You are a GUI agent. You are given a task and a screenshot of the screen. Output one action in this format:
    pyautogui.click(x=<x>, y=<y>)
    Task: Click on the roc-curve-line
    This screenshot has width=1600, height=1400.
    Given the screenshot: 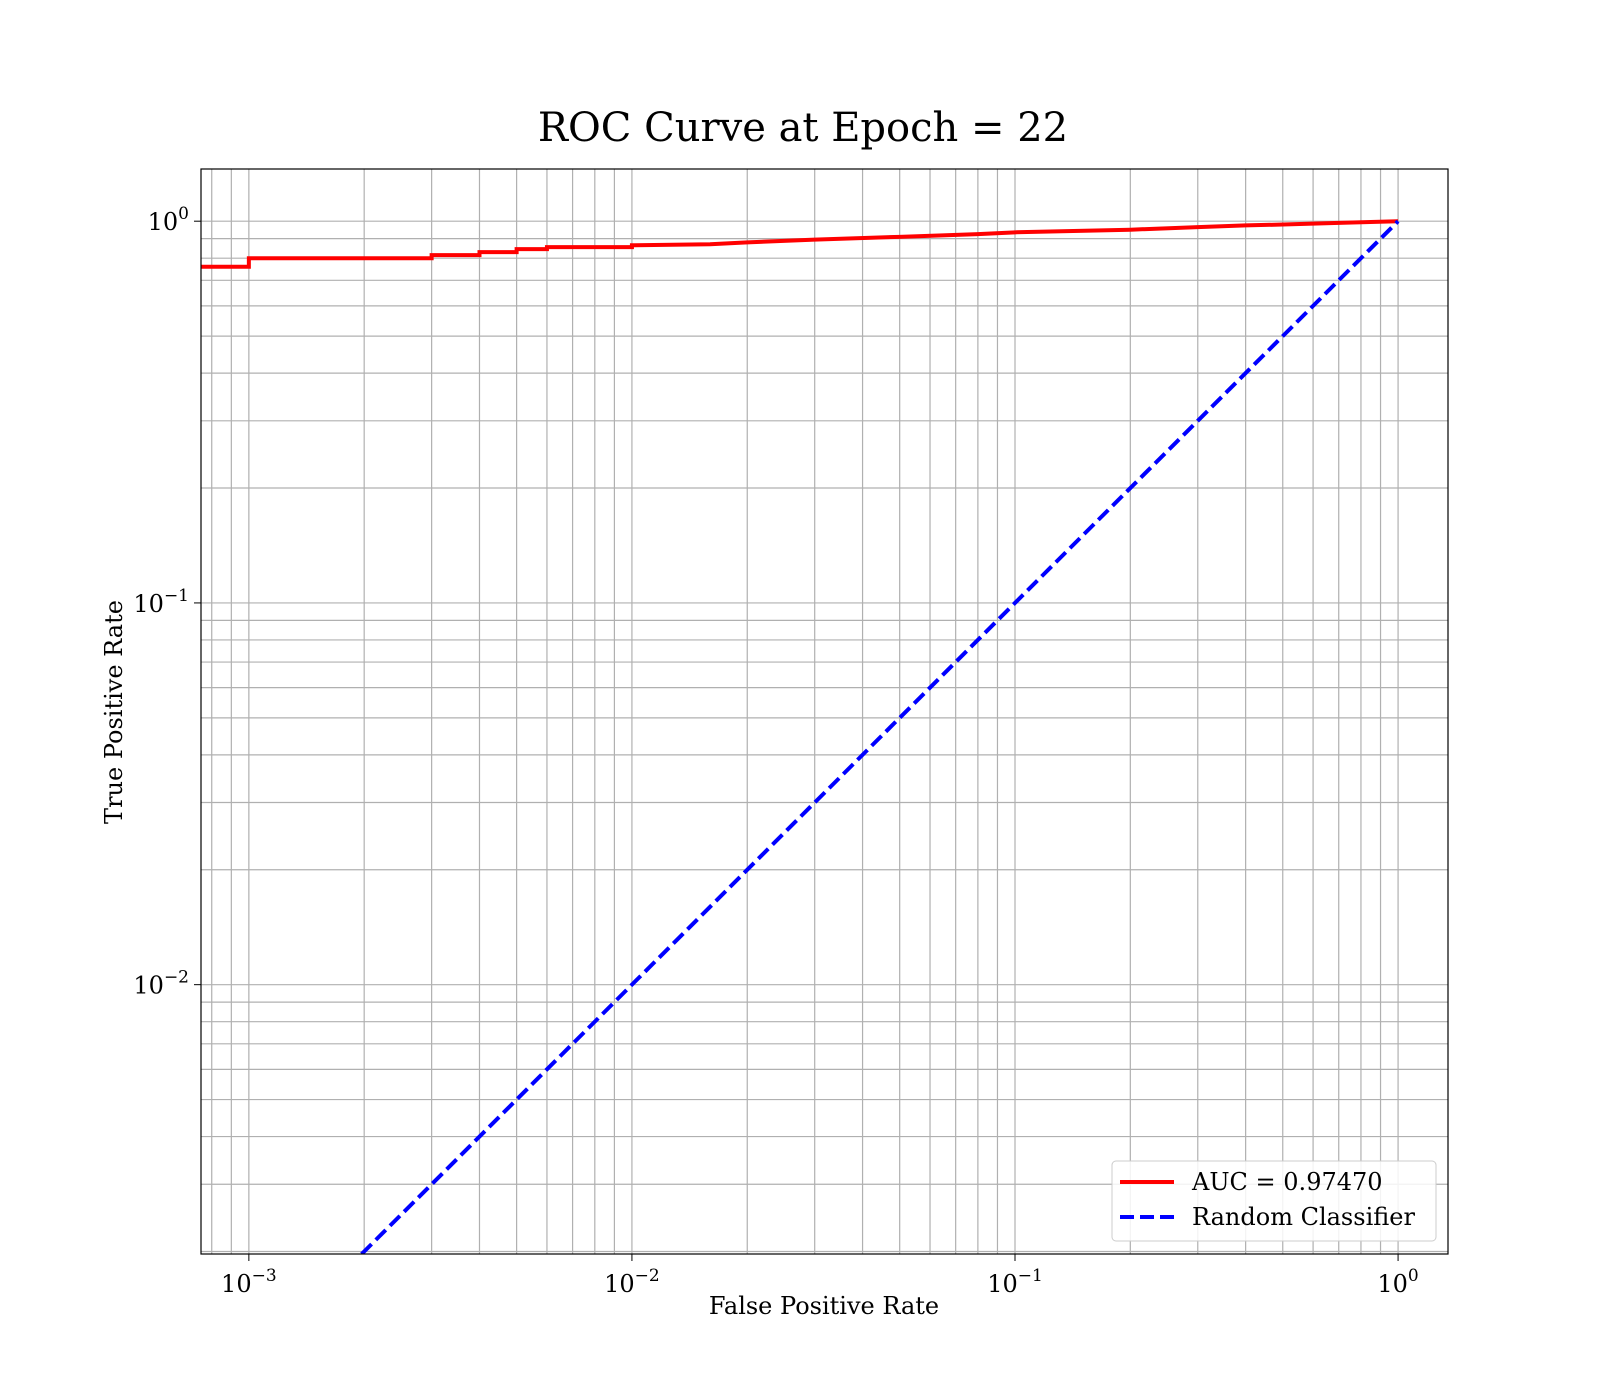 What is the action you would take?
    pyautogui.click(x=800, y=244)
    